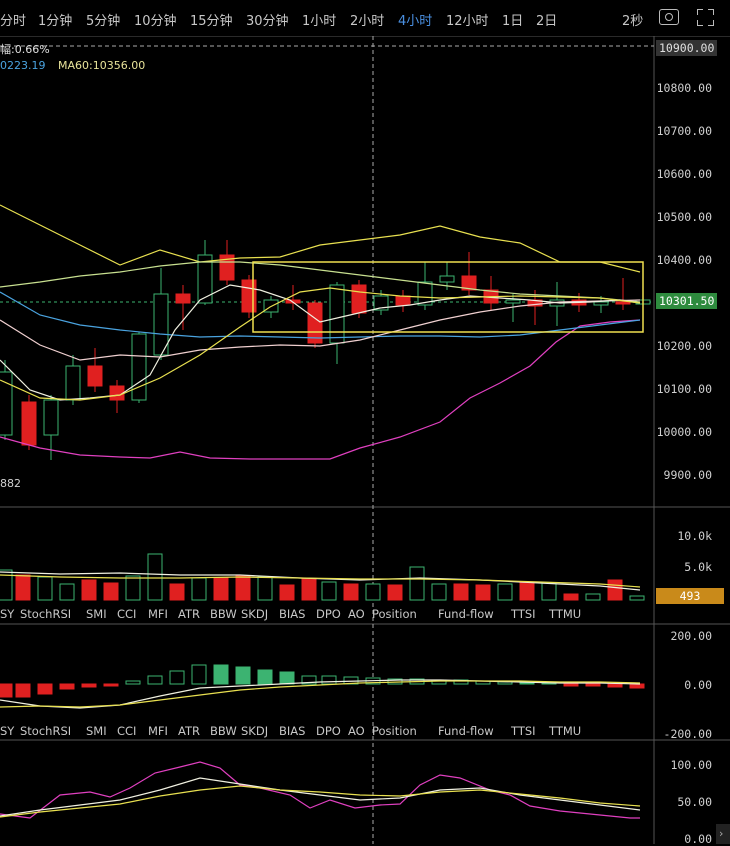  Describe the element at coordinates (448, 297) in the screenshot. I see `range-box` at that location.